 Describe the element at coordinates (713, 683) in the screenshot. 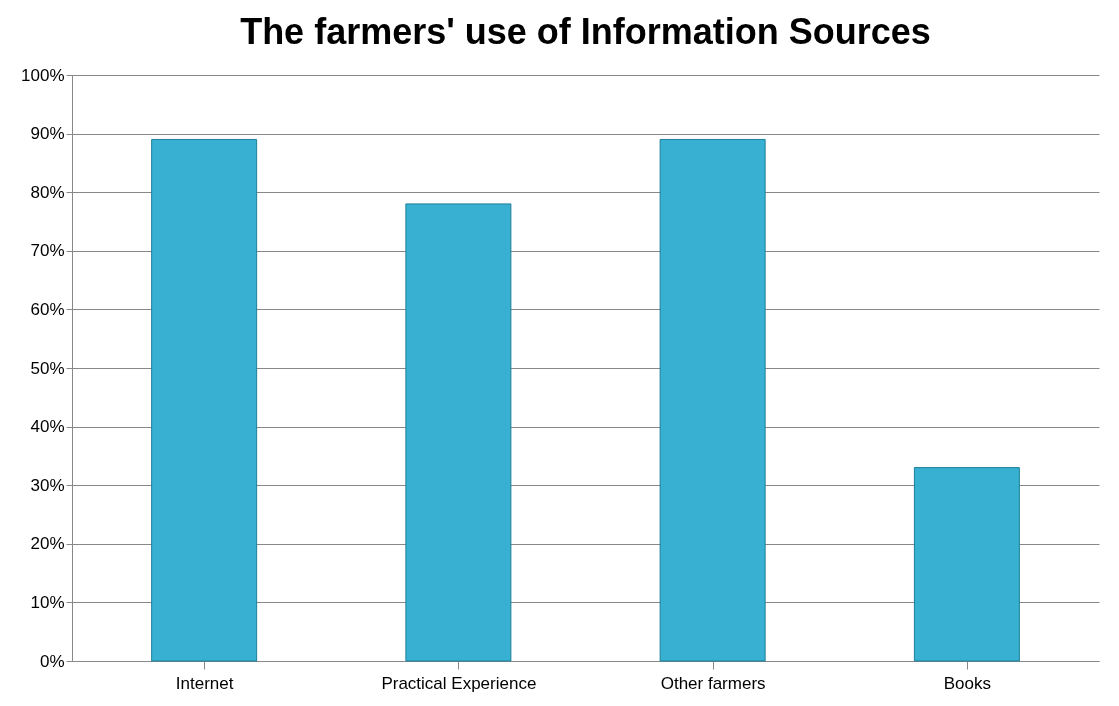

I see `x-tick-label: Other farmers` at that location.